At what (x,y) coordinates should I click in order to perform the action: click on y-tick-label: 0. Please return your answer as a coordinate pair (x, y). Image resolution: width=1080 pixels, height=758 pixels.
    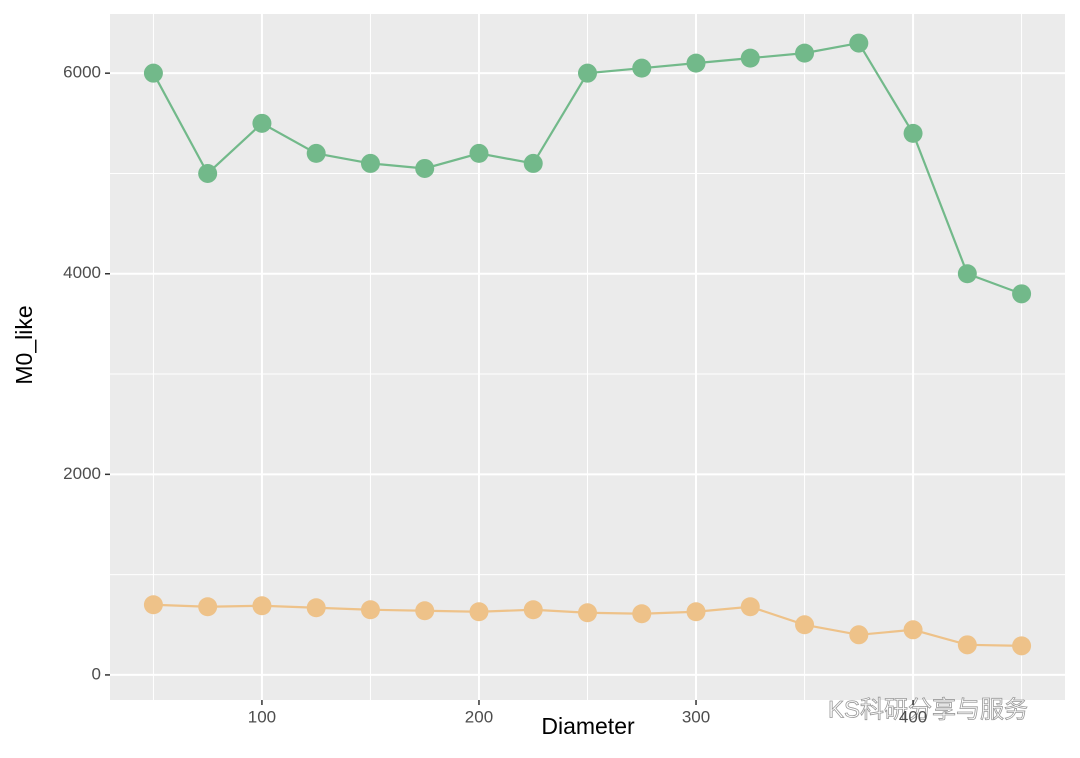
    Looking at the image, I should click on (96, 673).